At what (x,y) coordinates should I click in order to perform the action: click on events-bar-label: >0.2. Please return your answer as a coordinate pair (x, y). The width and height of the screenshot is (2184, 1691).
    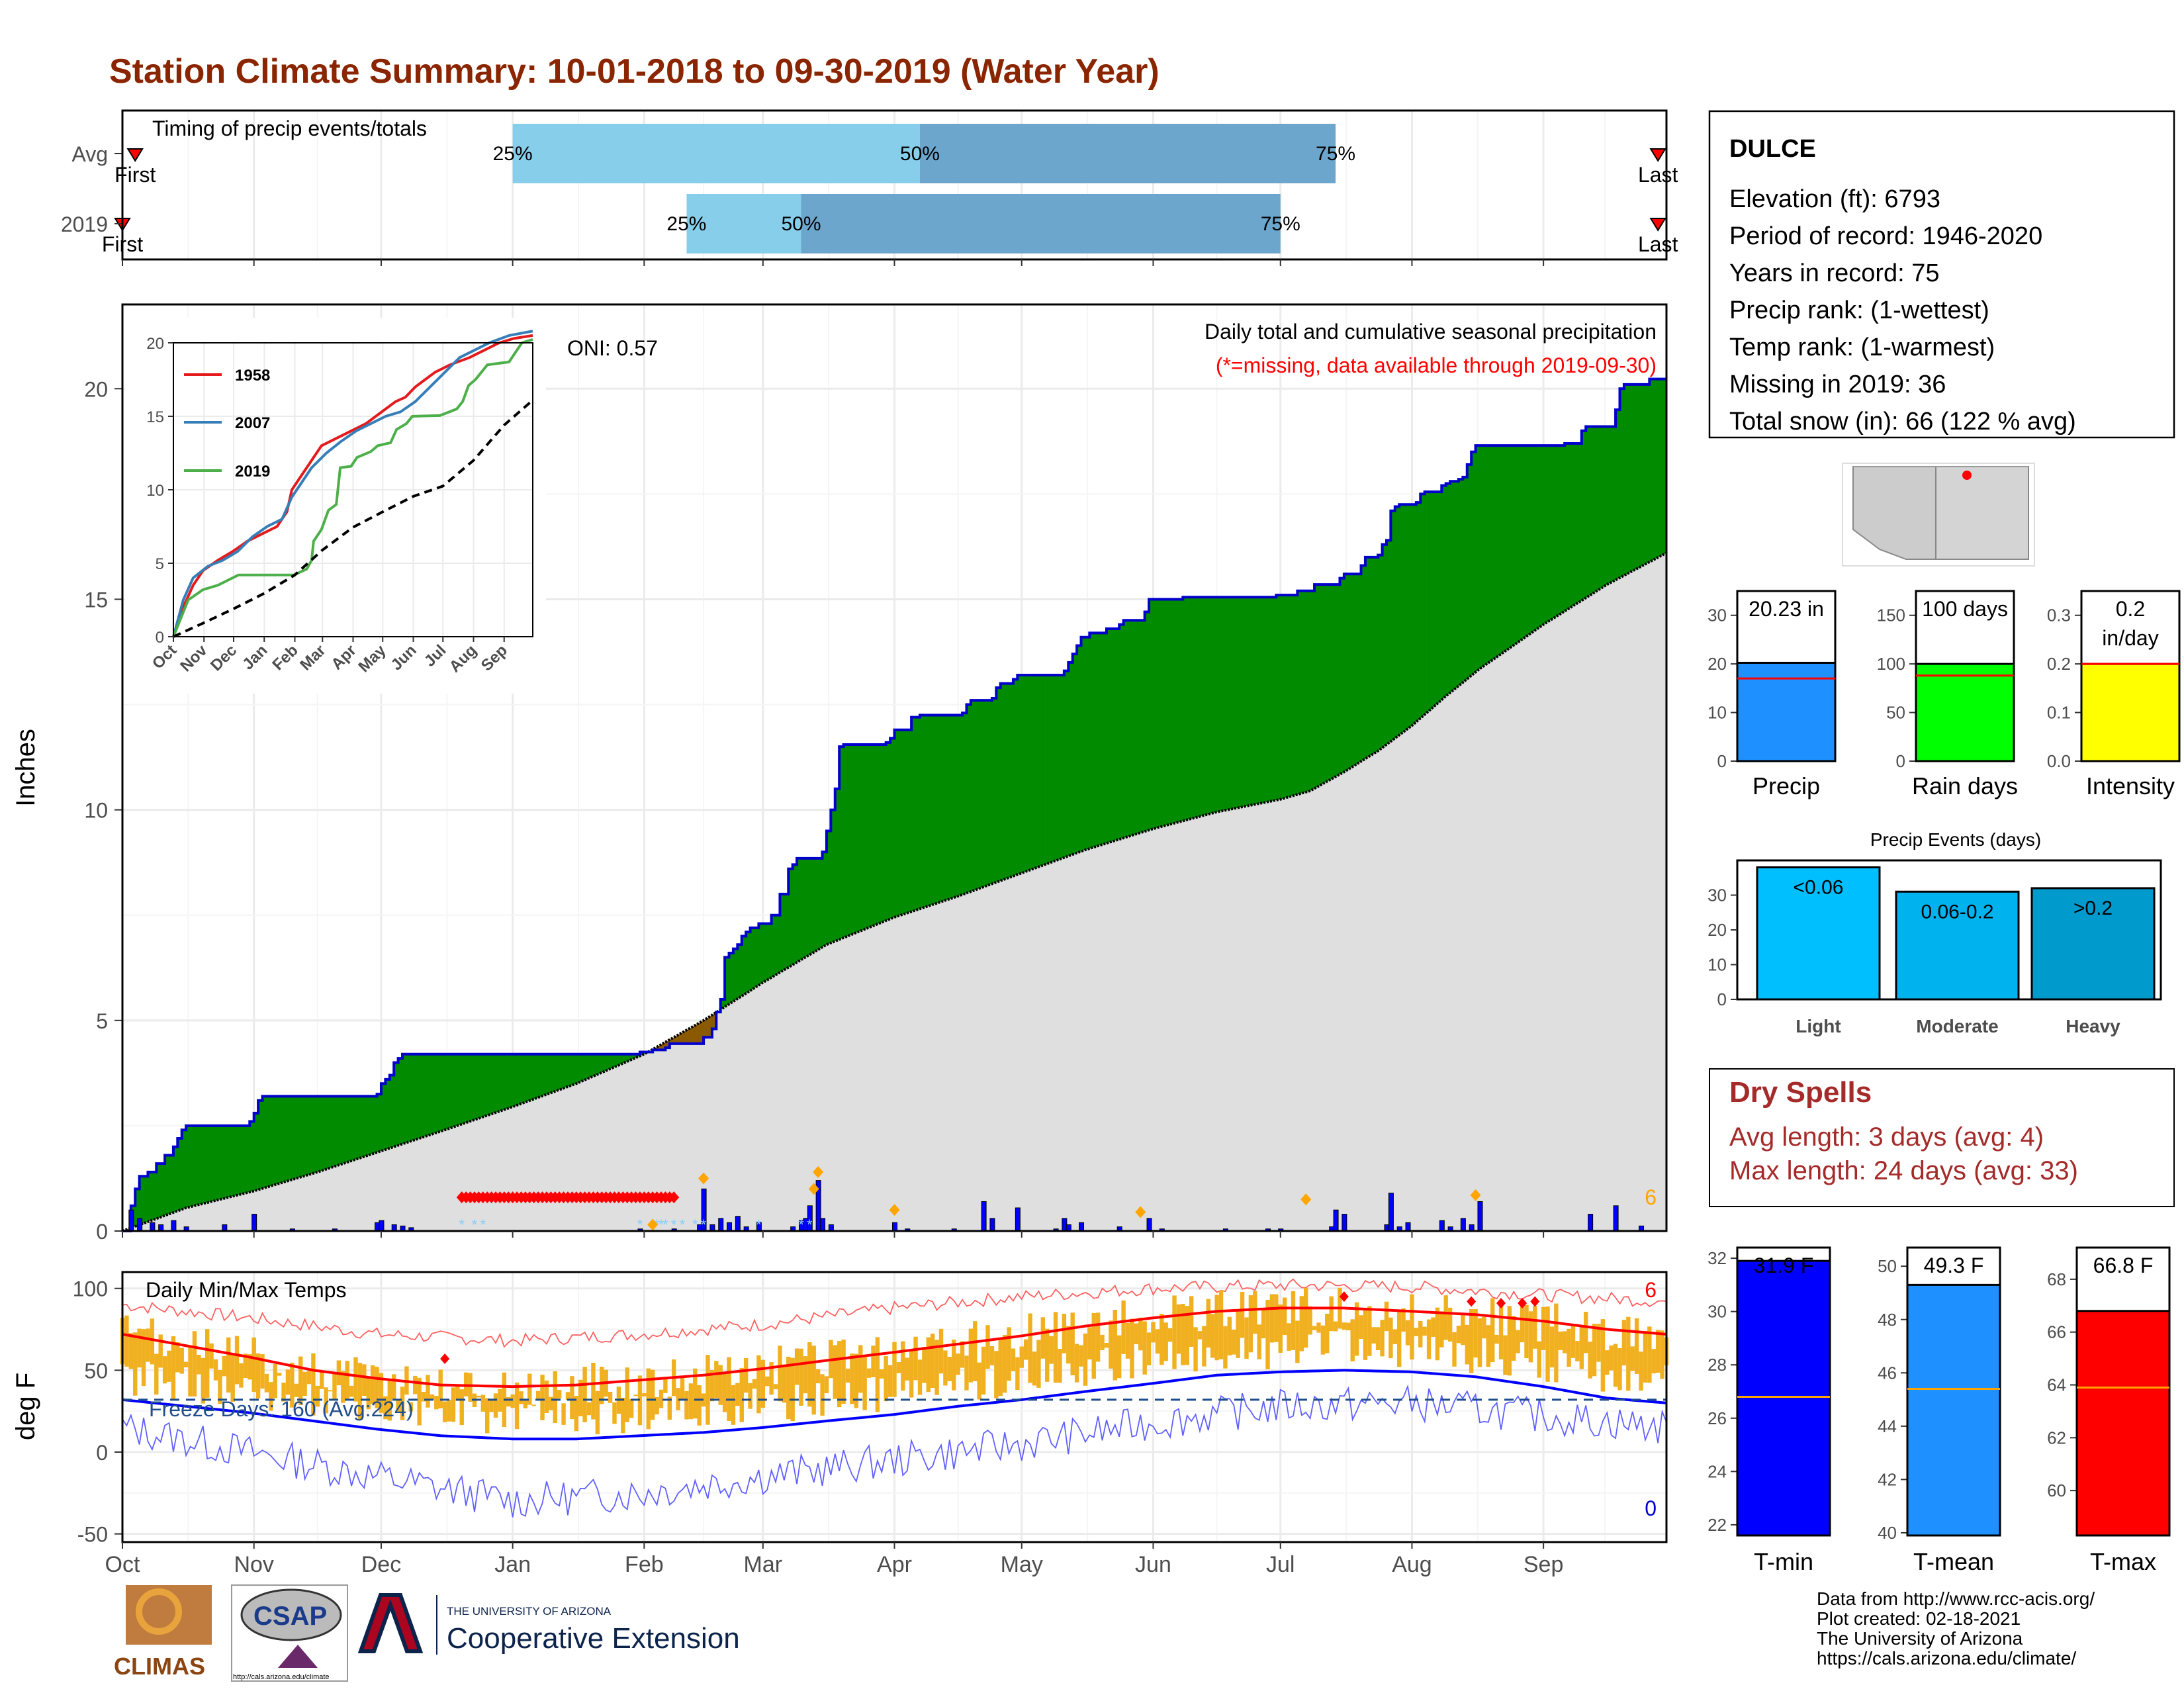
    Looking at the image, I should click on (2093, 908).